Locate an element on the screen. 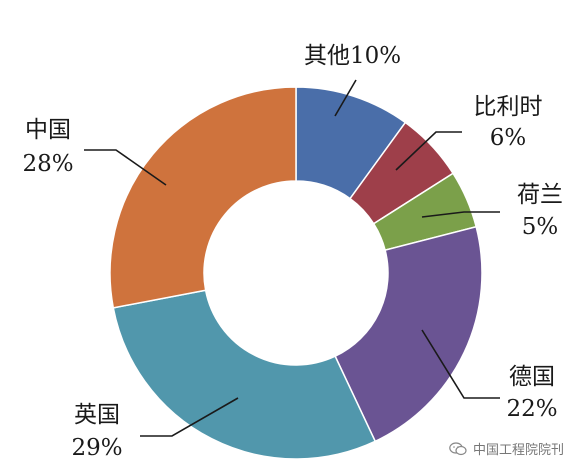 This screenshot has width=578, height=472. slice-label-3: 德国 is located at coordinates (532, 377).